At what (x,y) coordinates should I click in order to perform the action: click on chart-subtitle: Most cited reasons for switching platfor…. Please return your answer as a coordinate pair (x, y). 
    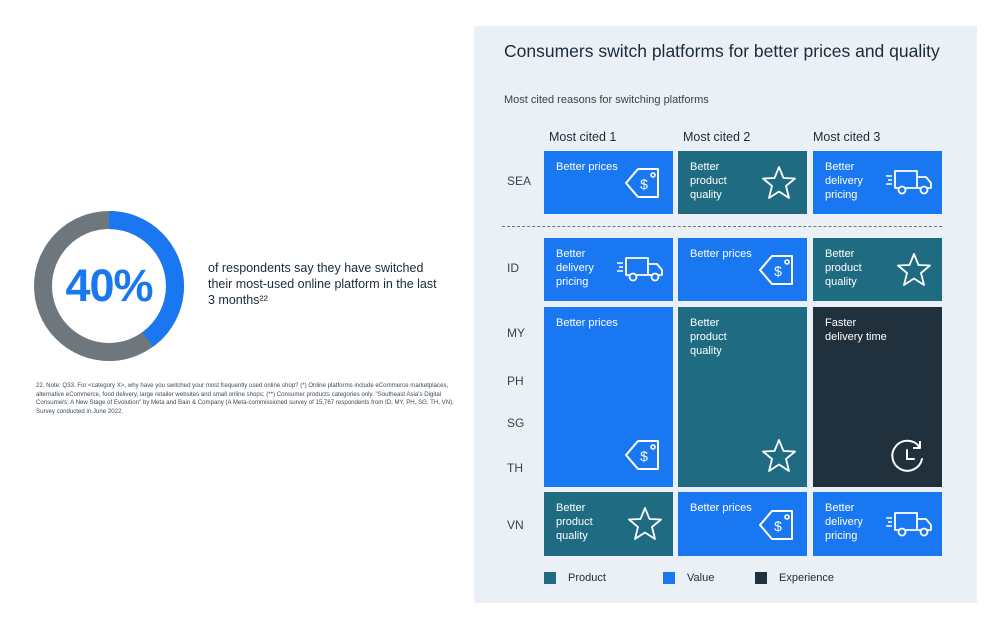
    Looking at the image, I should click on (606, 100).